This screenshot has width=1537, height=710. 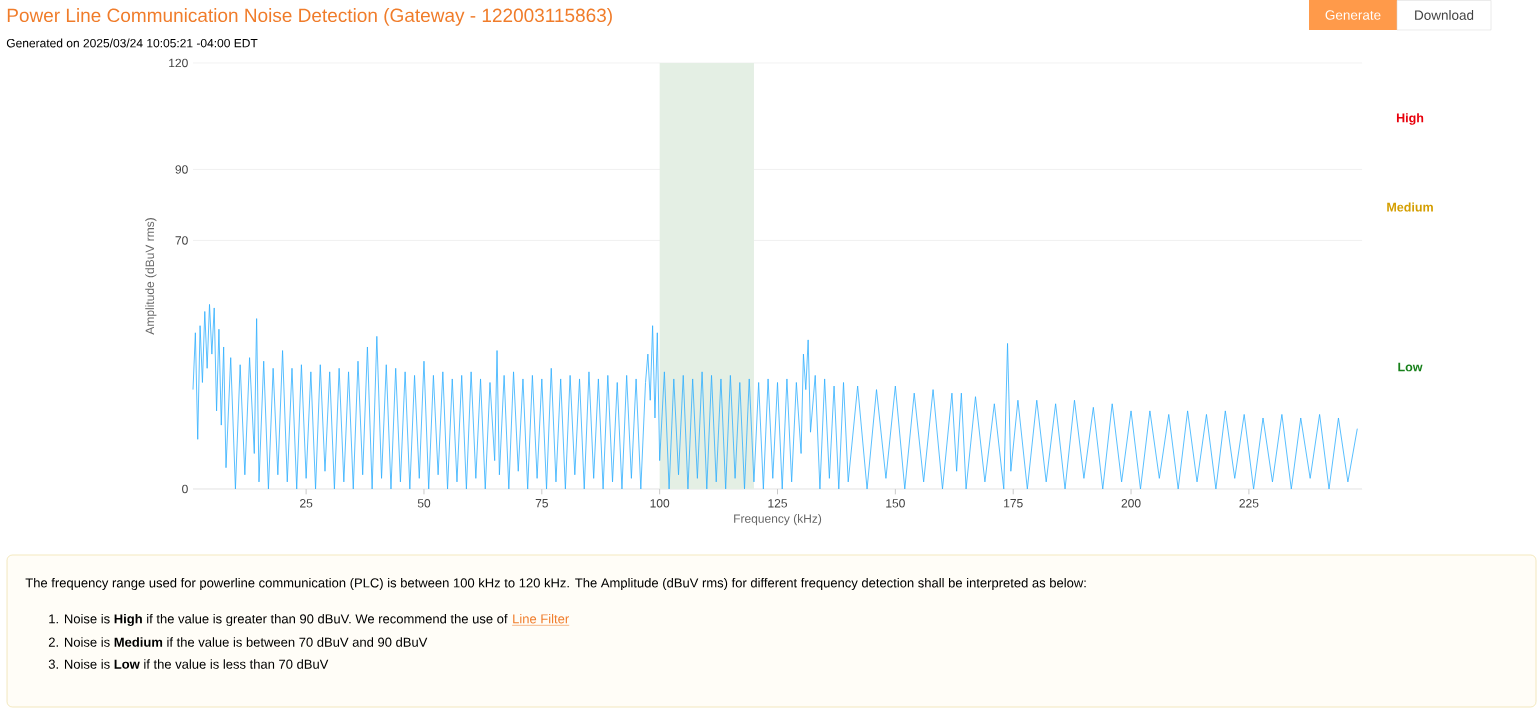 What do you see at coordinates (541, 503) in the screenshot?
I see `x-tick-label: 75` at bounding box center [541, 503].